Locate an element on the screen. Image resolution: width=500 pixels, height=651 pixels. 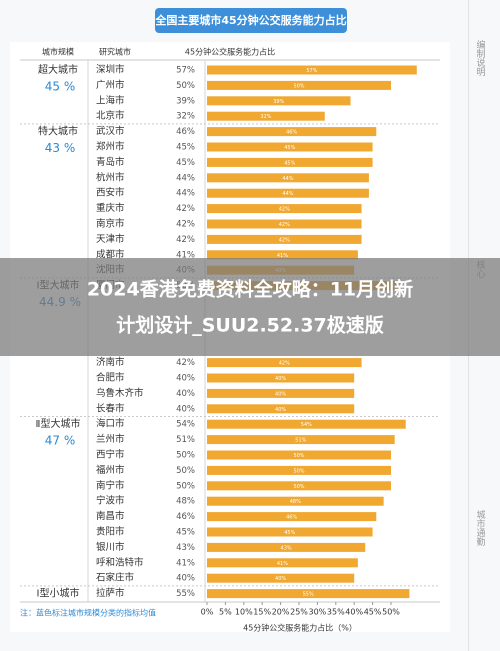
city-label: 青岛市 is located at coordinates (110, 162).